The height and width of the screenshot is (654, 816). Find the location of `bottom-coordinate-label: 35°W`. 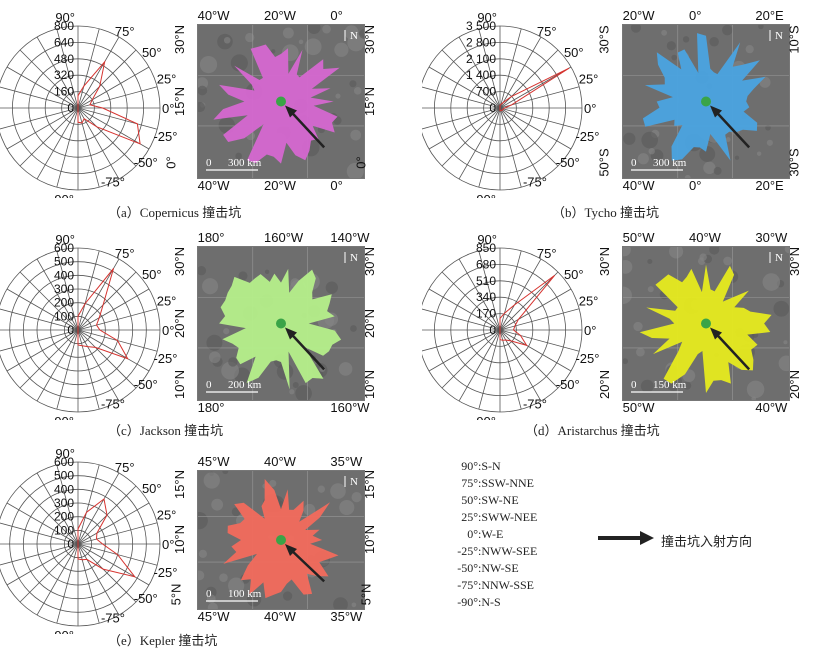

bottom-coordinate-label: 35°W is located at coordinates (346, 616).